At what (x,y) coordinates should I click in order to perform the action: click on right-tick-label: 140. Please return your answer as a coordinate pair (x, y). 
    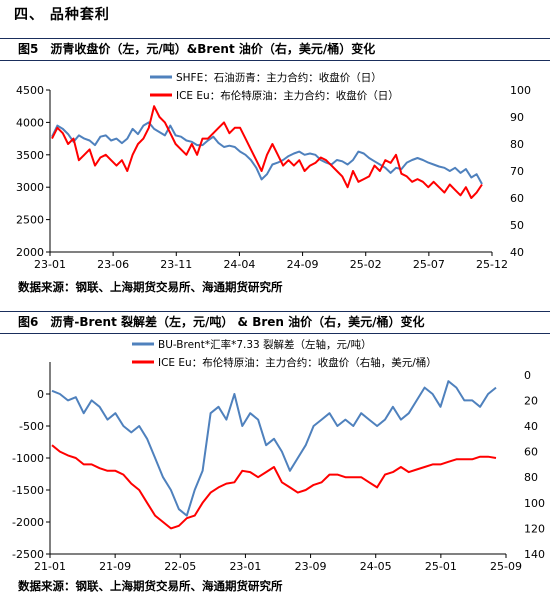
    Looking at the image, I should click on (534, 554).